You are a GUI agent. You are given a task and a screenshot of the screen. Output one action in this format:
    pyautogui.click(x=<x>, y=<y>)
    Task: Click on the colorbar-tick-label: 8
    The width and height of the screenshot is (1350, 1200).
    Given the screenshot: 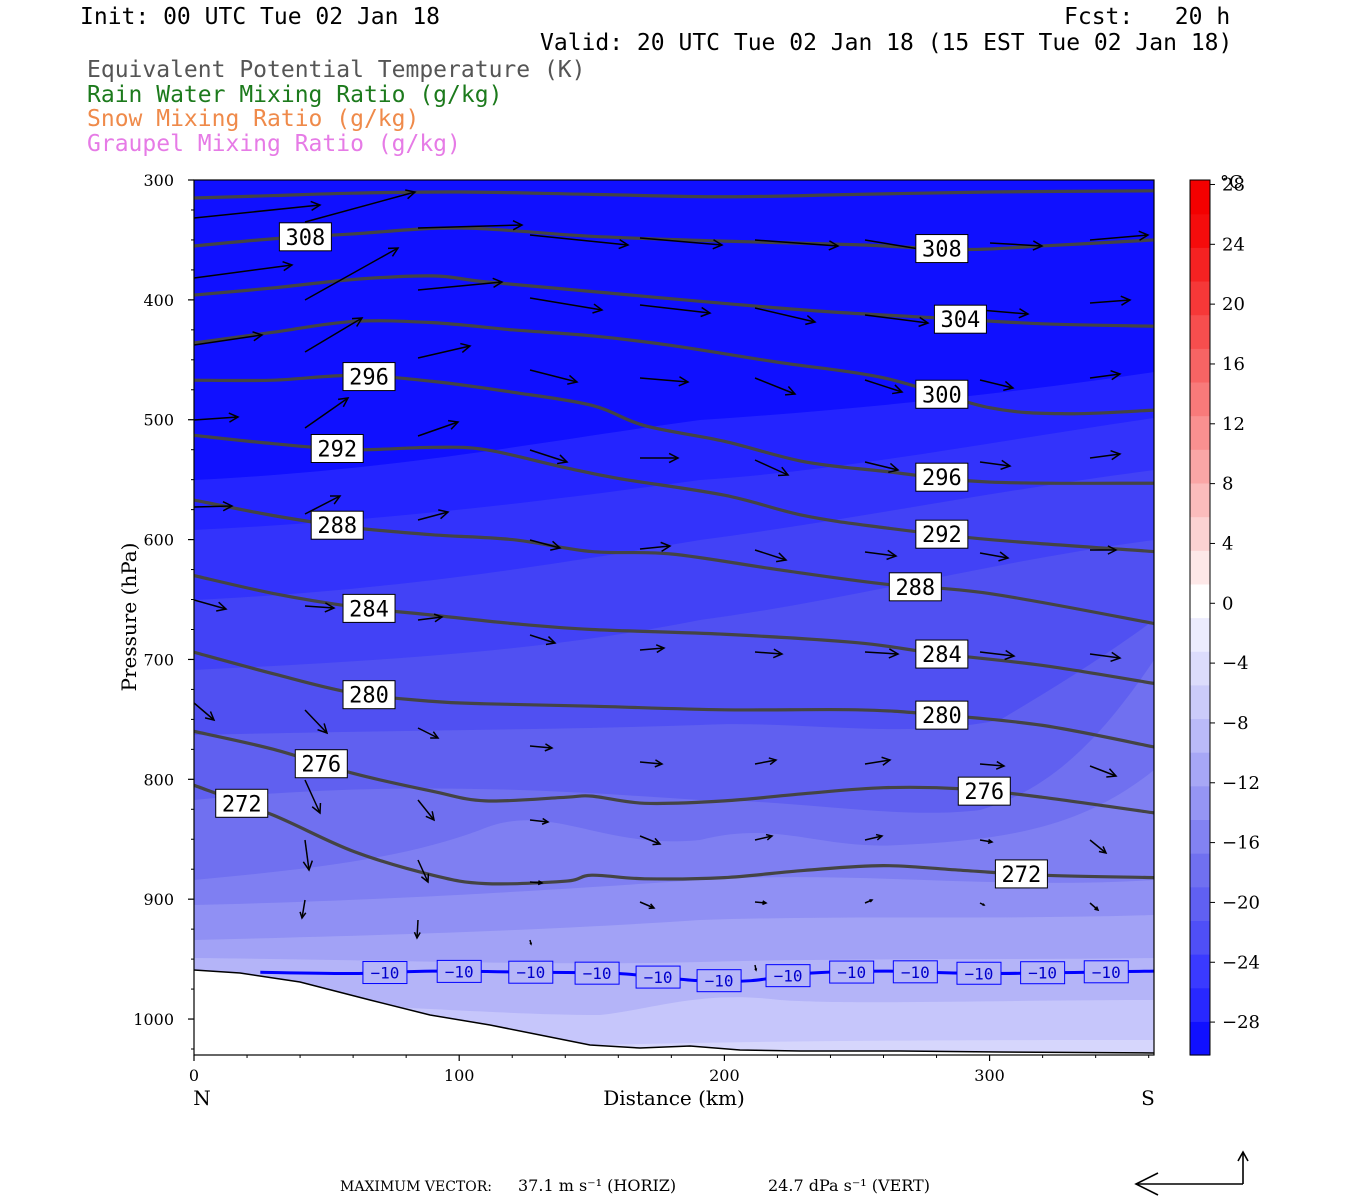 What is the action you would take?
    pyautogui.click(x=1227, y=484)
    